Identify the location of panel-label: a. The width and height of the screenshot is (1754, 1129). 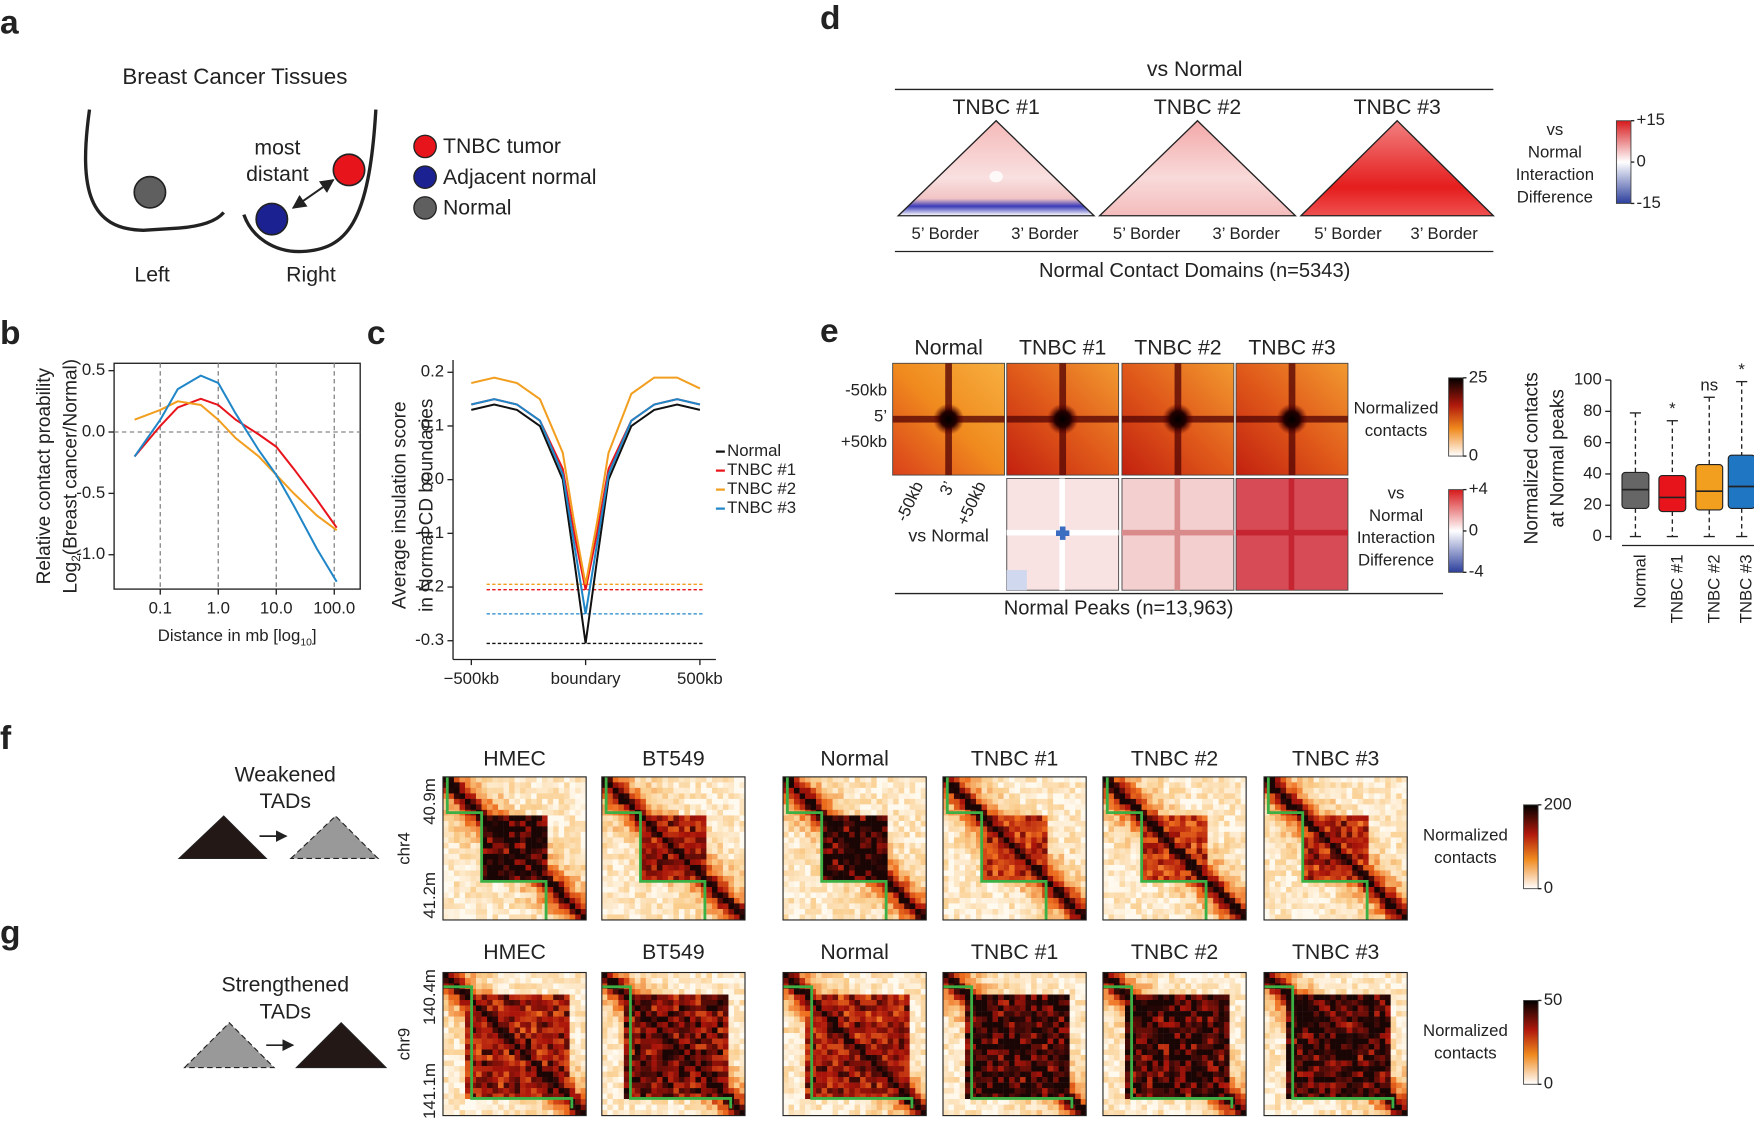
(9, 22).